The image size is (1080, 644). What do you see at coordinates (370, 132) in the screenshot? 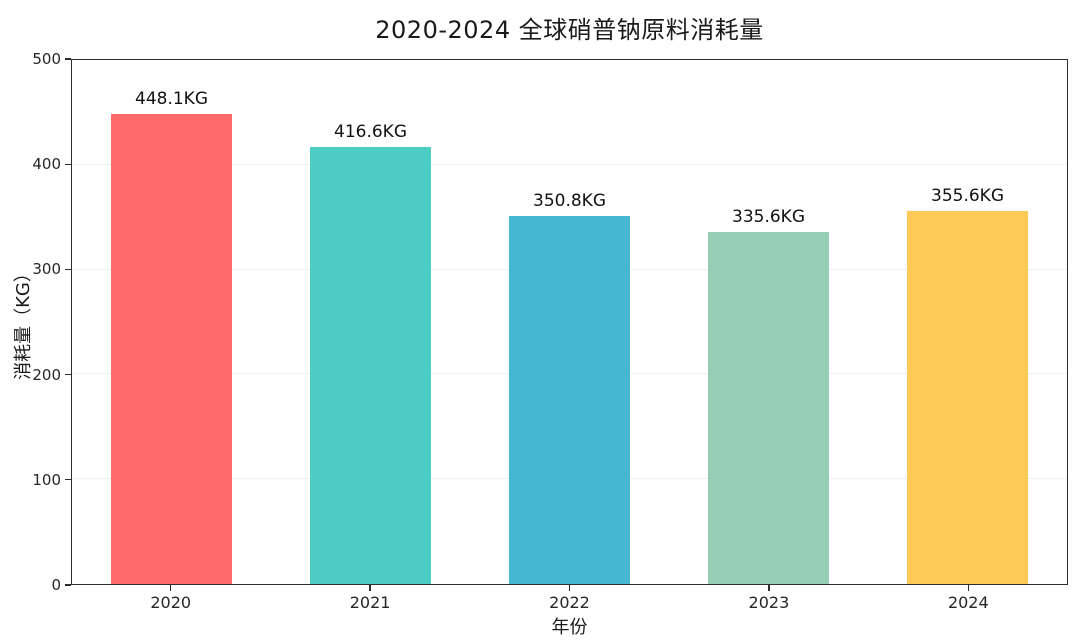
I see `bar-value-label: 416.6KG` at bounding box center [370, 132].